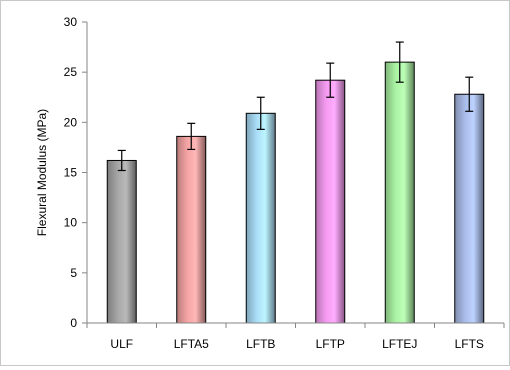 The height and width of the screenshot is (370, 510). Describe the element at coordinates (399, 344) in the screenshot. I see `x-tick-label: LFTEJ` at that location.